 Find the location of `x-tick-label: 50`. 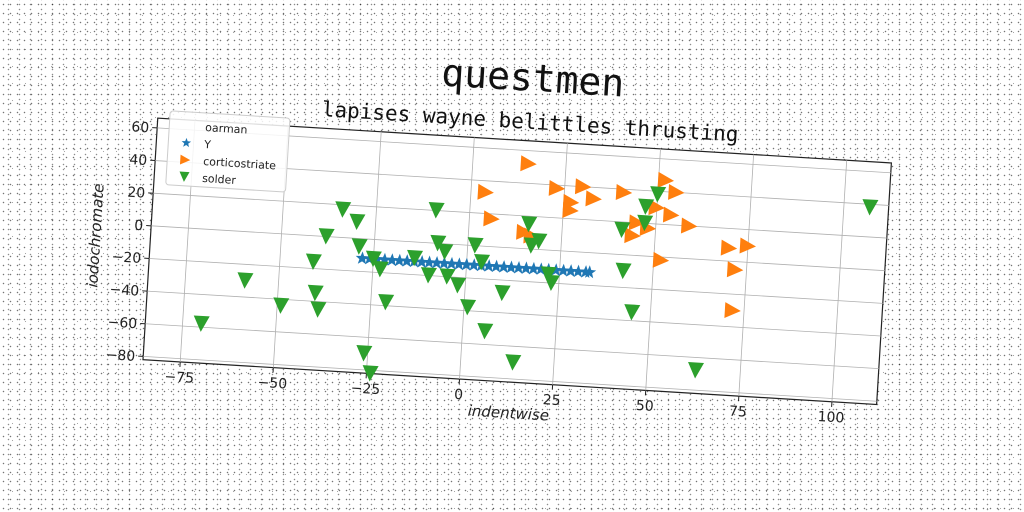

x-tick-label: 50 is located at coordinates (644, 406).